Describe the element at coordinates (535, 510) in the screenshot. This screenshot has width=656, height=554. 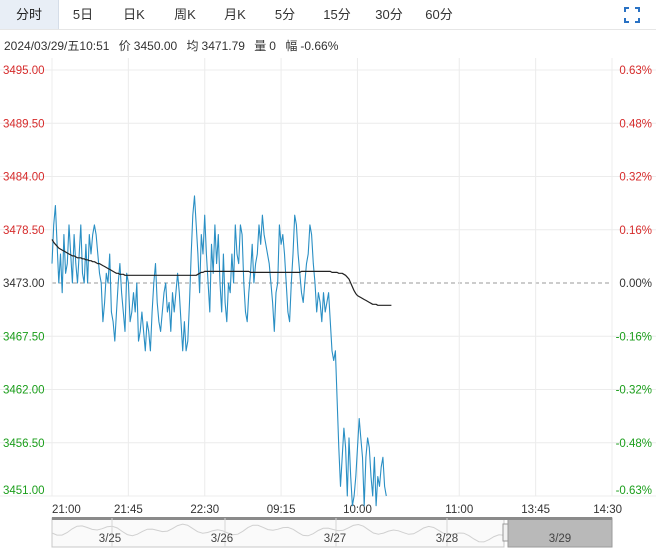
I see `x-tick-label: 13:45` at that location.